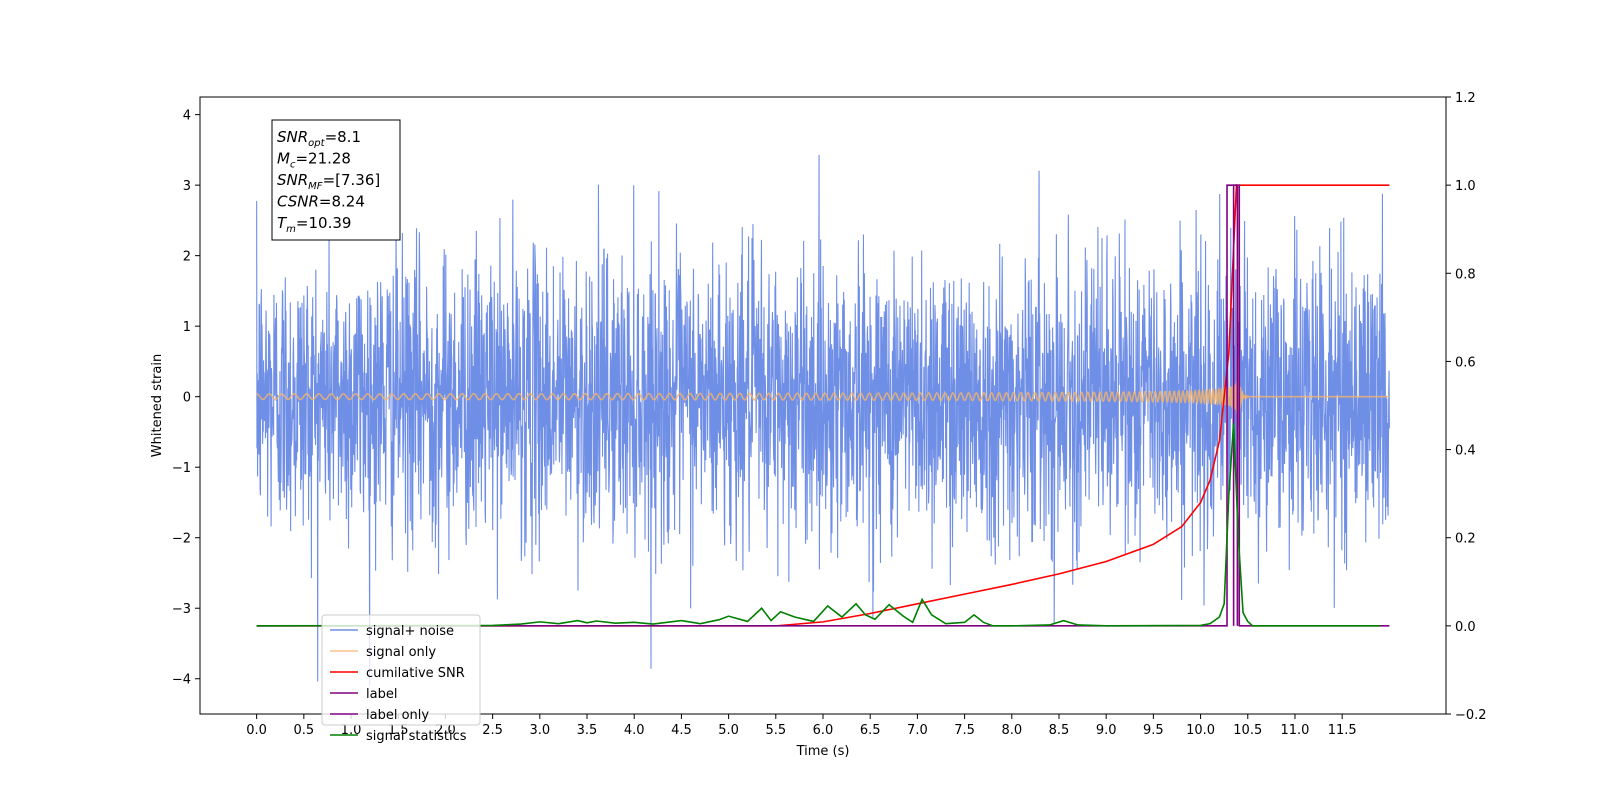  Describe the element at coordinates (1465, 186) in the screenshot. I see `y2-tick-label: 1.0` at that location.